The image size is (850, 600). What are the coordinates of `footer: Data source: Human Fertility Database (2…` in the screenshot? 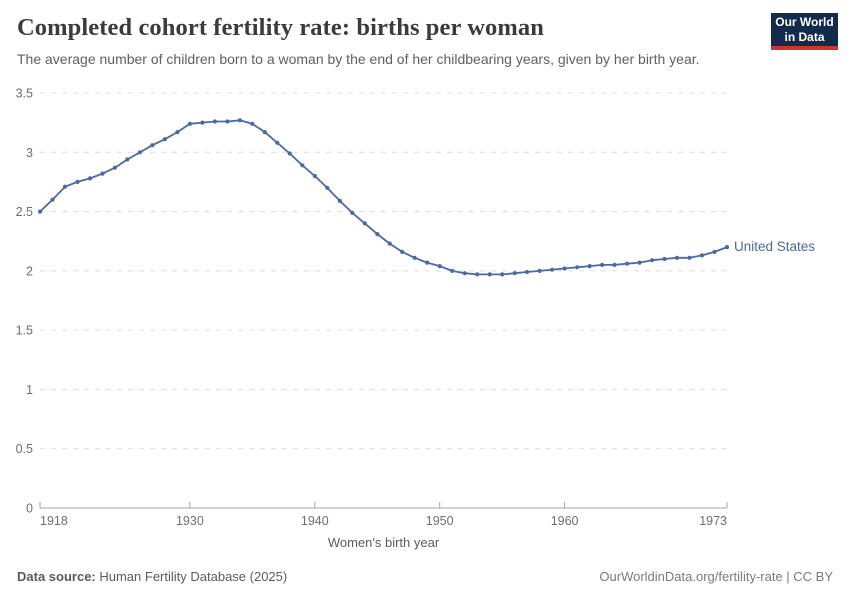 It's located at (425, 576).